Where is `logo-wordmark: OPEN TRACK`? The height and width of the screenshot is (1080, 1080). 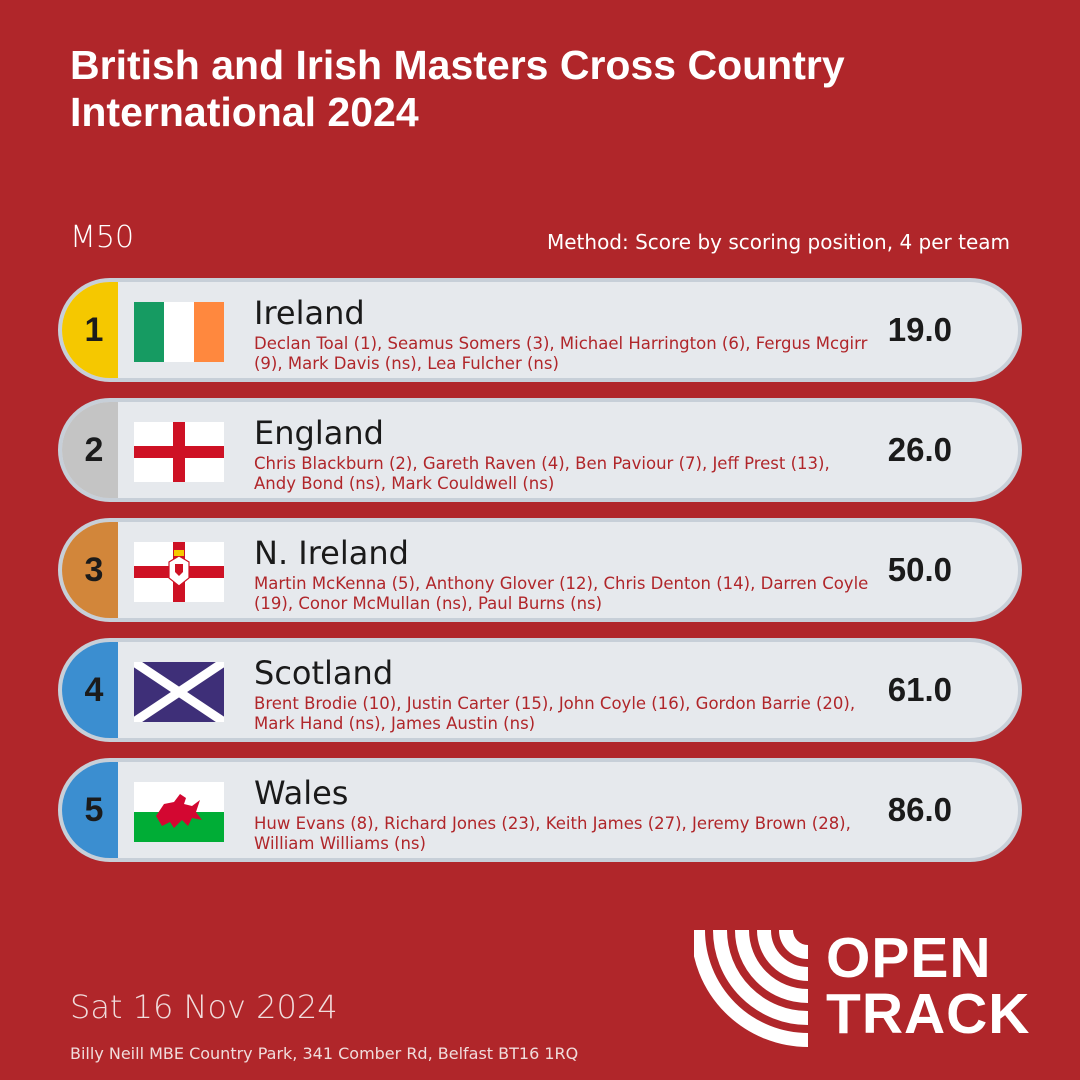
logo-wordmark: OPEN TRACK is located at coordinates (928, 986).